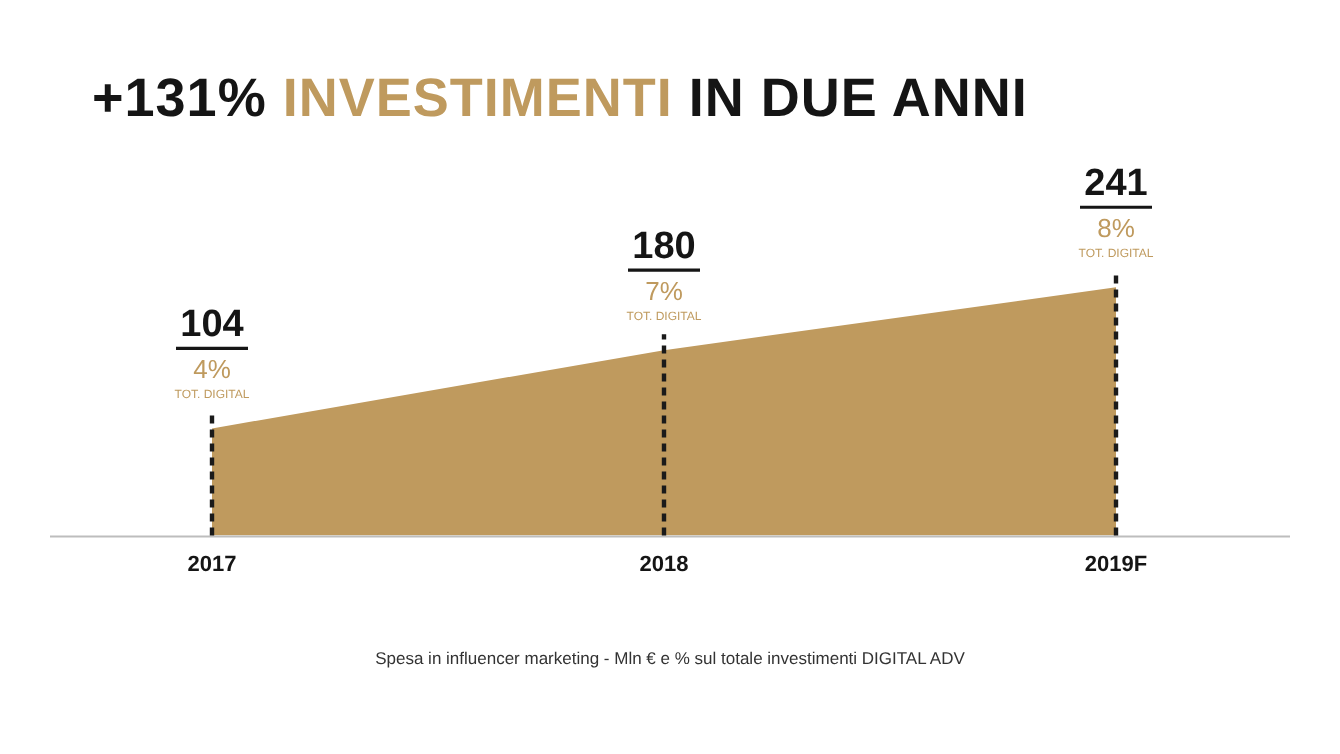 This screenshot has height=754, width=1340. I want to click on x-tick-label: 2017, so click(212, 564).